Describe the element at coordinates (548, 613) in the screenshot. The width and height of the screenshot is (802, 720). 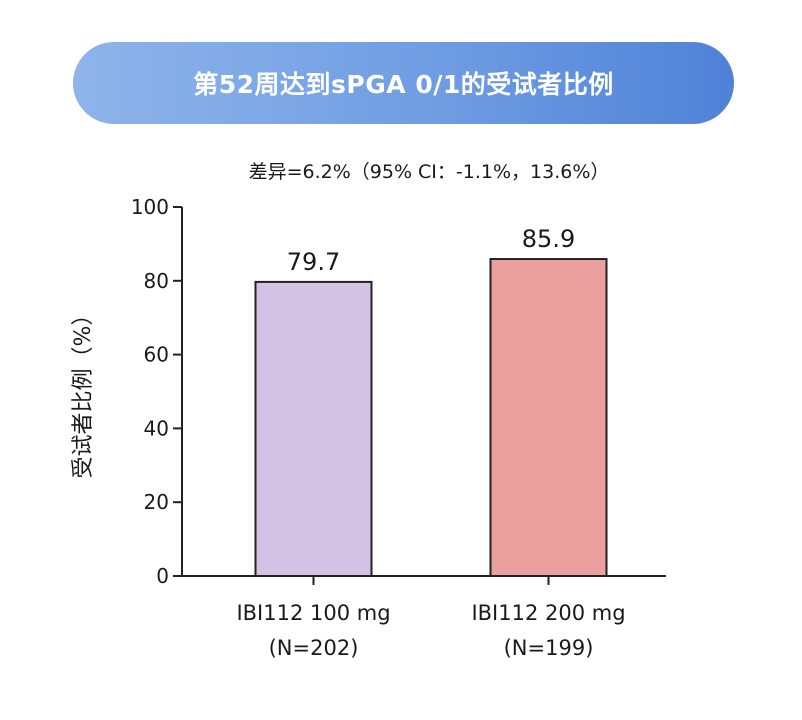
I see `x-category-label: IBI112 200 mg` at that location.